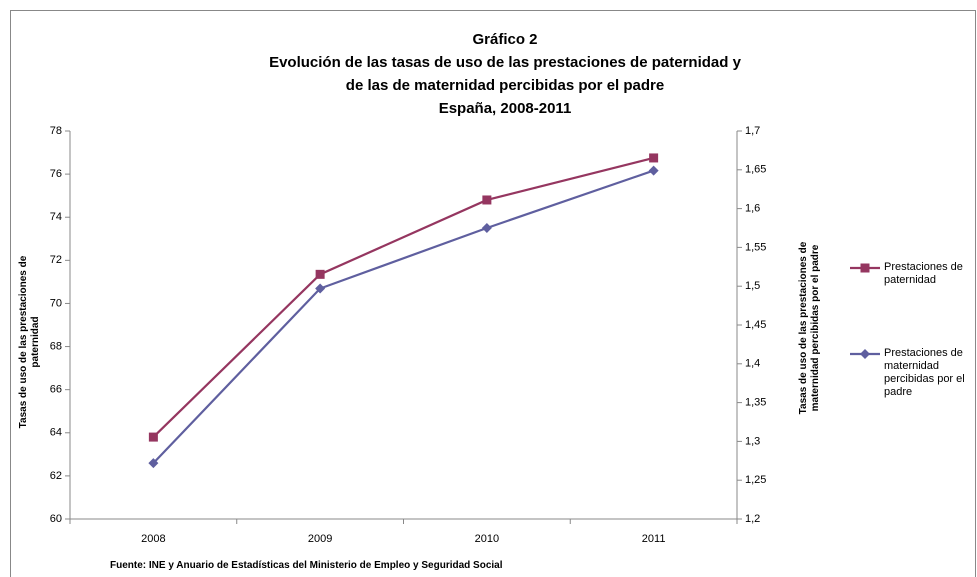 This screenshot has height=577, width=977. Describe the element at coordinates (56, 217) in the screenshot. I see `y-tick-label: 74` at that location.